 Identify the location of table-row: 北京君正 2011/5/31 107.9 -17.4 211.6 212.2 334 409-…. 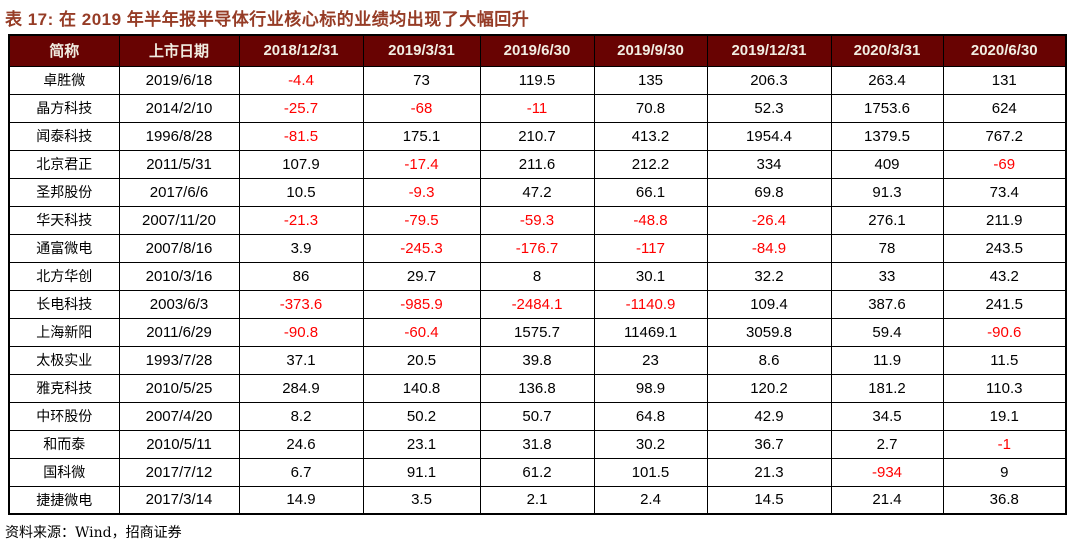
(537, 164).